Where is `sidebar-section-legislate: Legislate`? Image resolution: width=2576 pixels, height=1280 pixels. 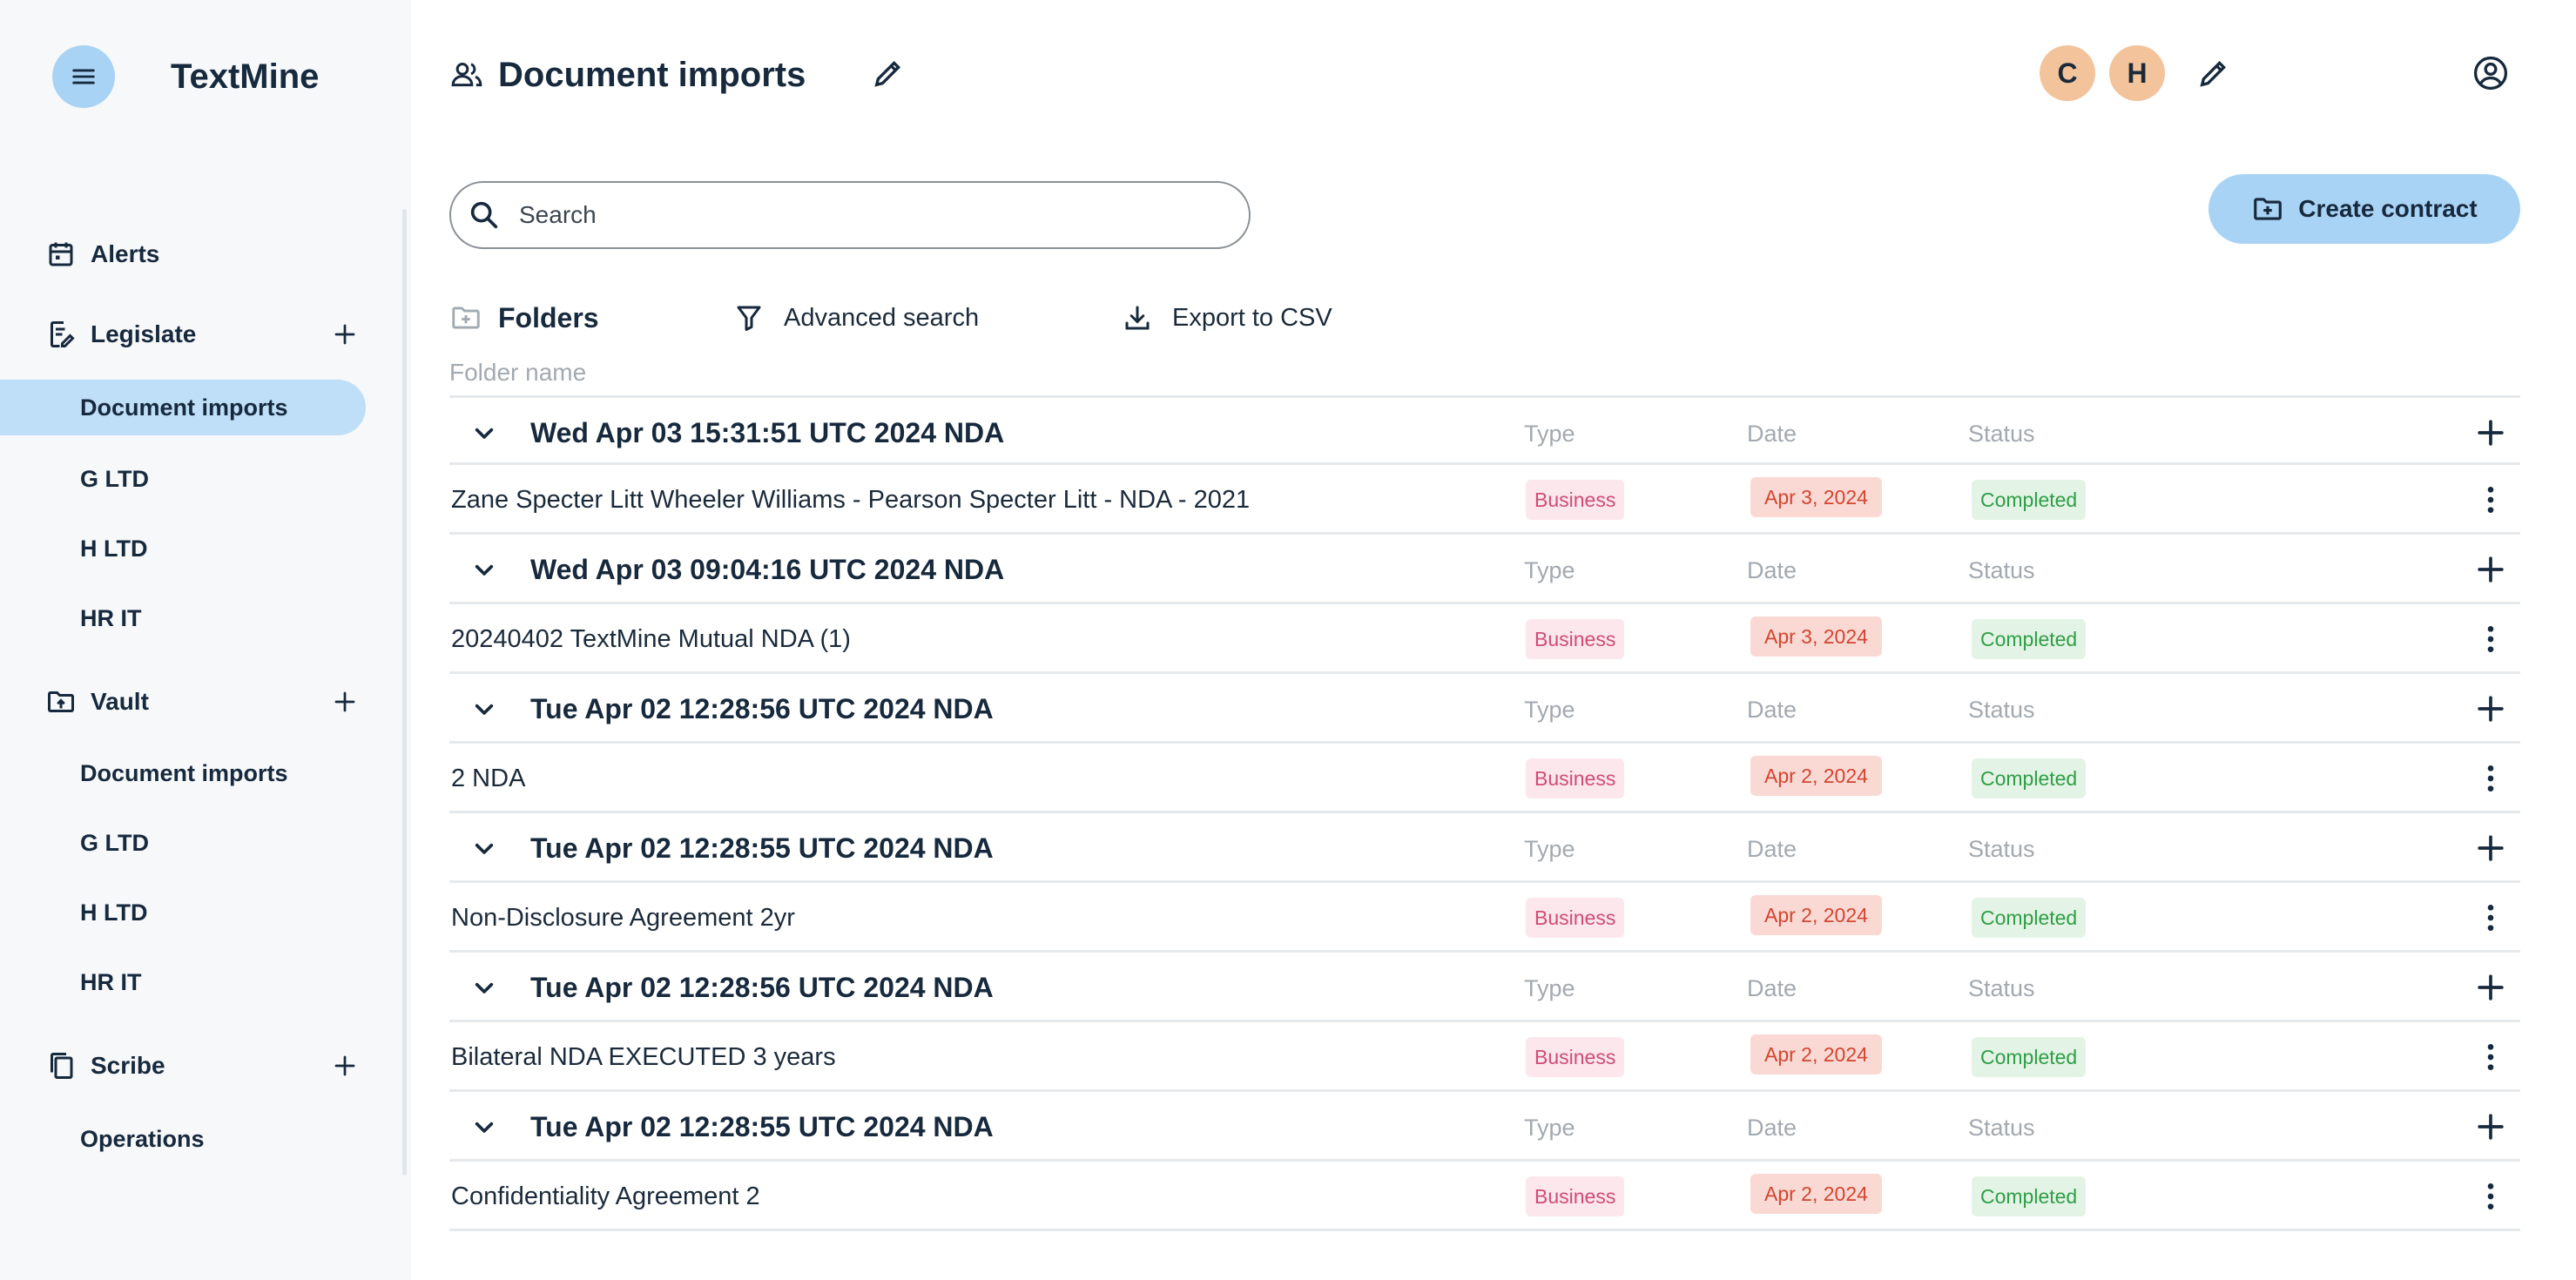
sidebar-section-legislate: Legislate is located at coordinates (205, 334).